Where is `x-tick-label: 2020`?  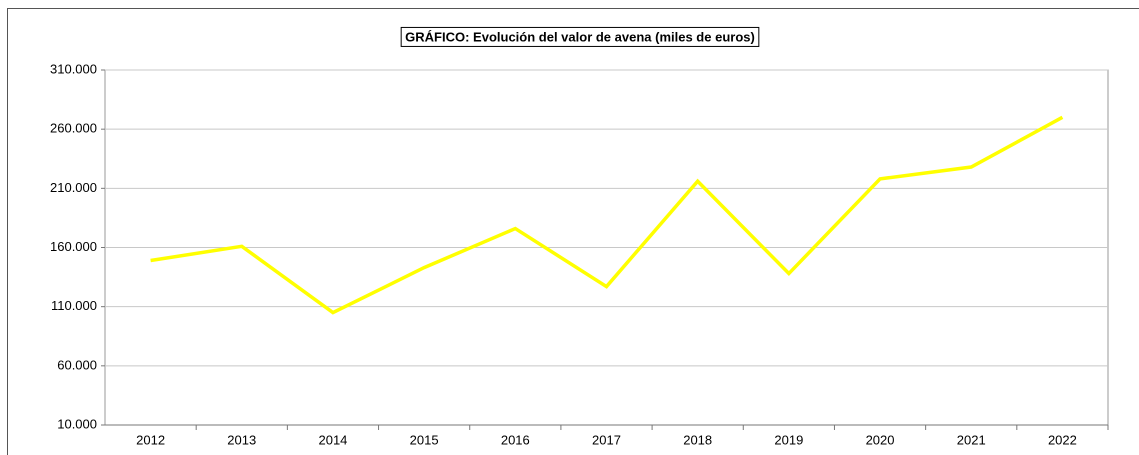
x-tick-label: 2020 is located at coordinates (880, 439).